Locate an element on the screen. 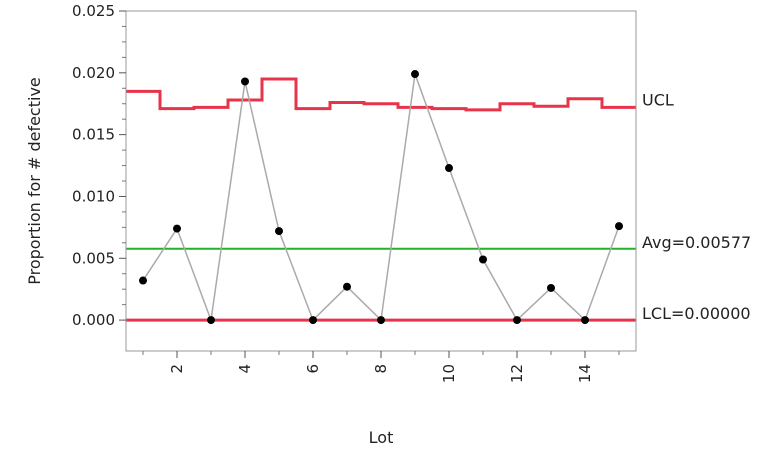  x-axis-title: Lot is located at coordinates (381, 437).